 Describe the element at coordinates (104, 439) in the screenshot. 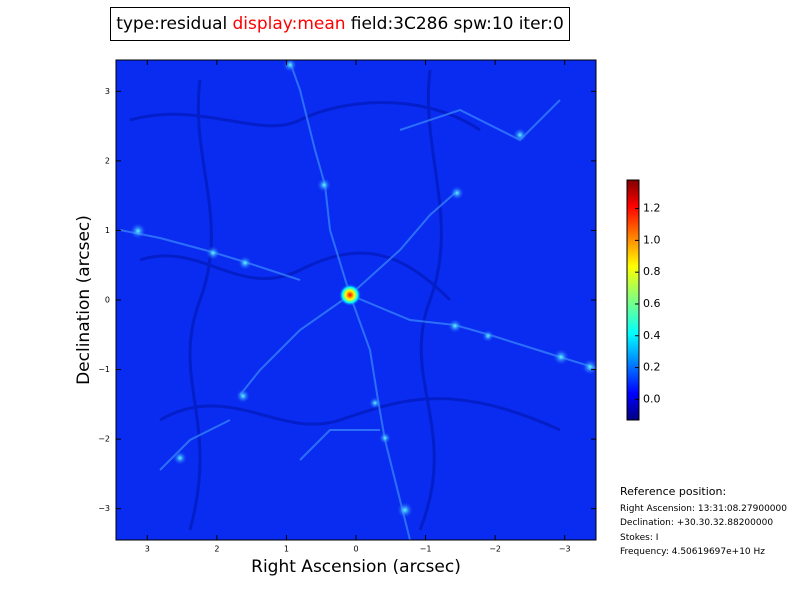

I see `y-tick-label: −2` at that location.